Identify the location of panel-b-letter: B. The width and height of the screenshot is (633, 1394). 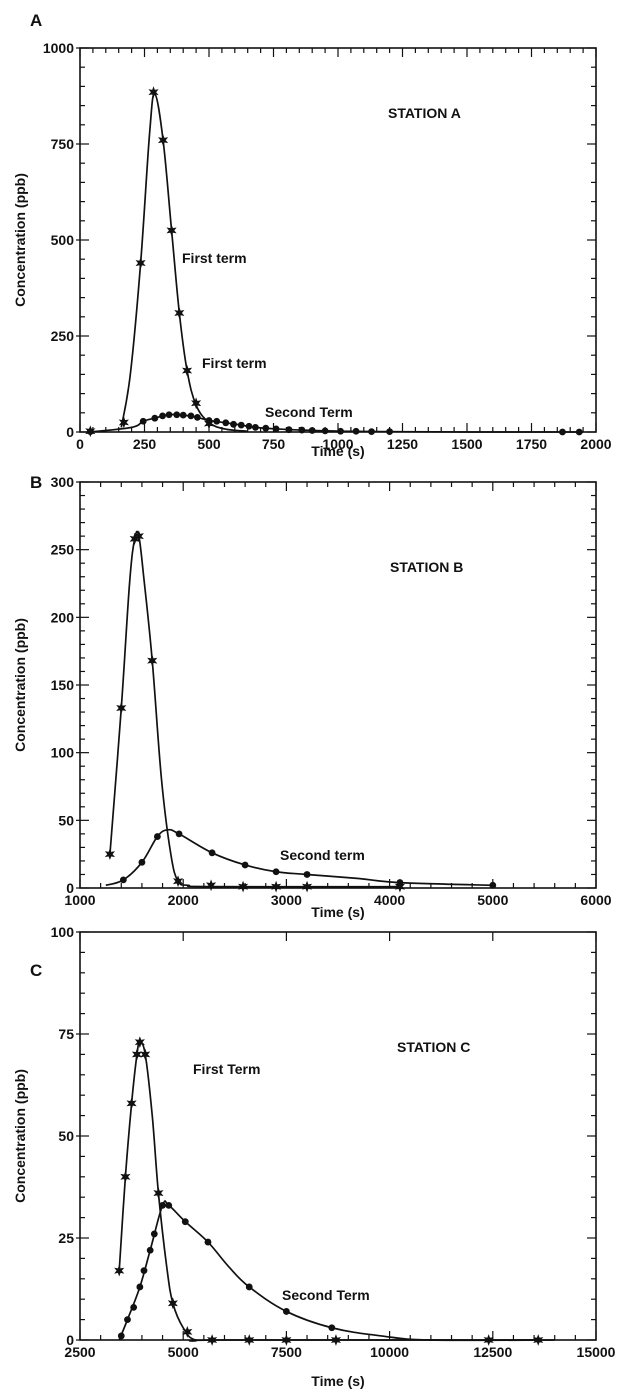
(36, 482).